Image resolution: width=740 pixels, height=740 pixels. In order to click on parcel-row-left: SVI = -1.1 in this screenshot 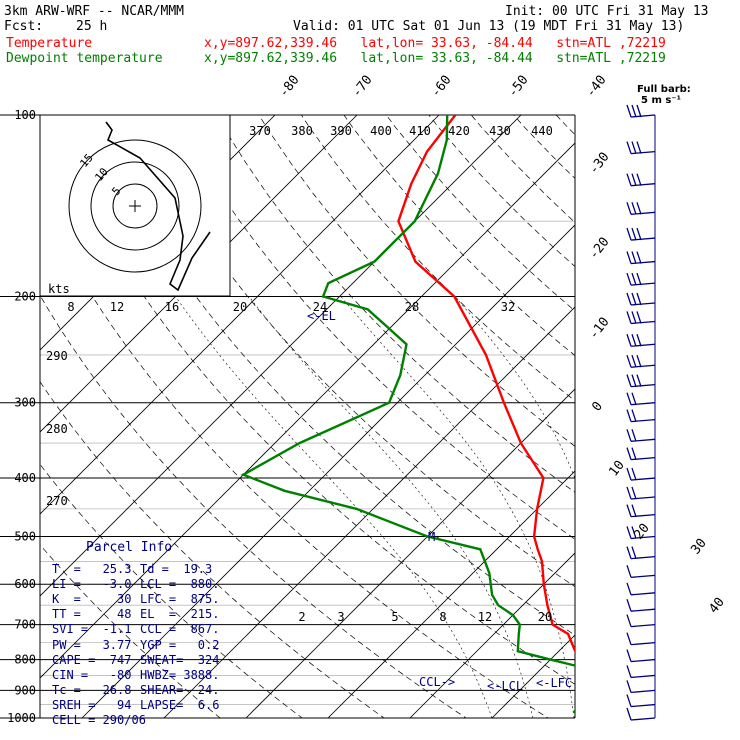, I will do `click(92, 629)`.